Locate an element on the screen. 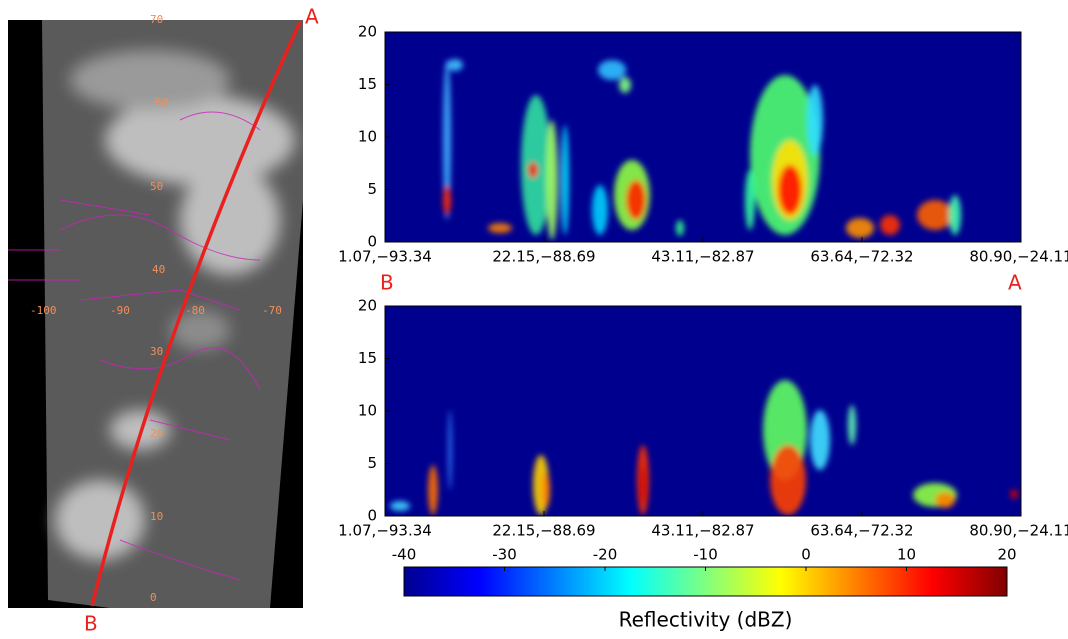 The height and width of the screenshot is (639, 1068). map-start-label: B is located at coordinates (91, 624).